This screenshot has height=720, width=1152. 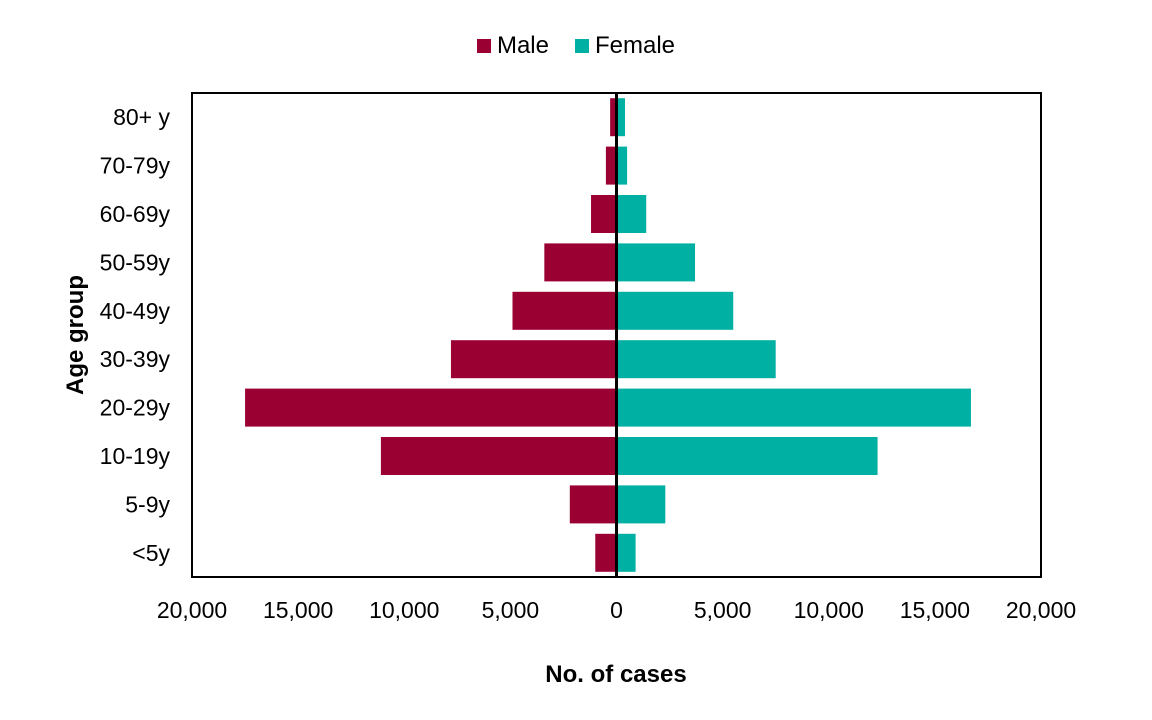 I want to click on legend-item-male: Male, so click(x=512, y=46).